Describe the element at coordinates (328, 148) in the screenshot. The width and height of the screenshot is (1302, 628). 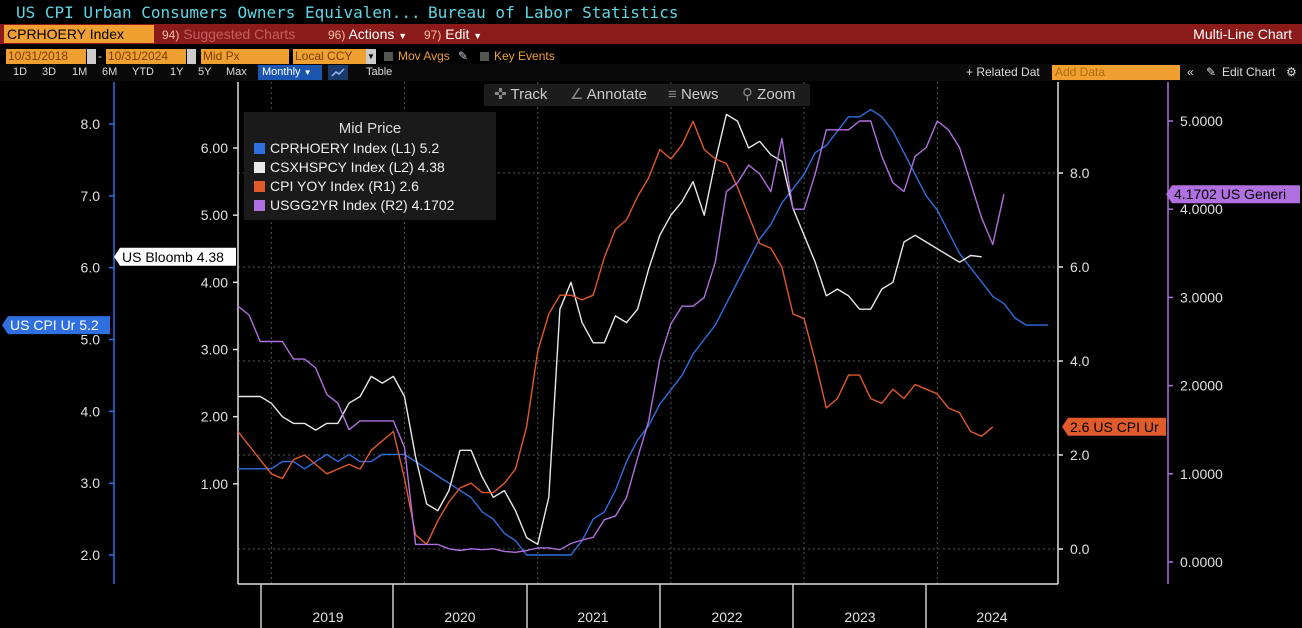
I see `legend-series-name: CPRHOERY Index` at that location.